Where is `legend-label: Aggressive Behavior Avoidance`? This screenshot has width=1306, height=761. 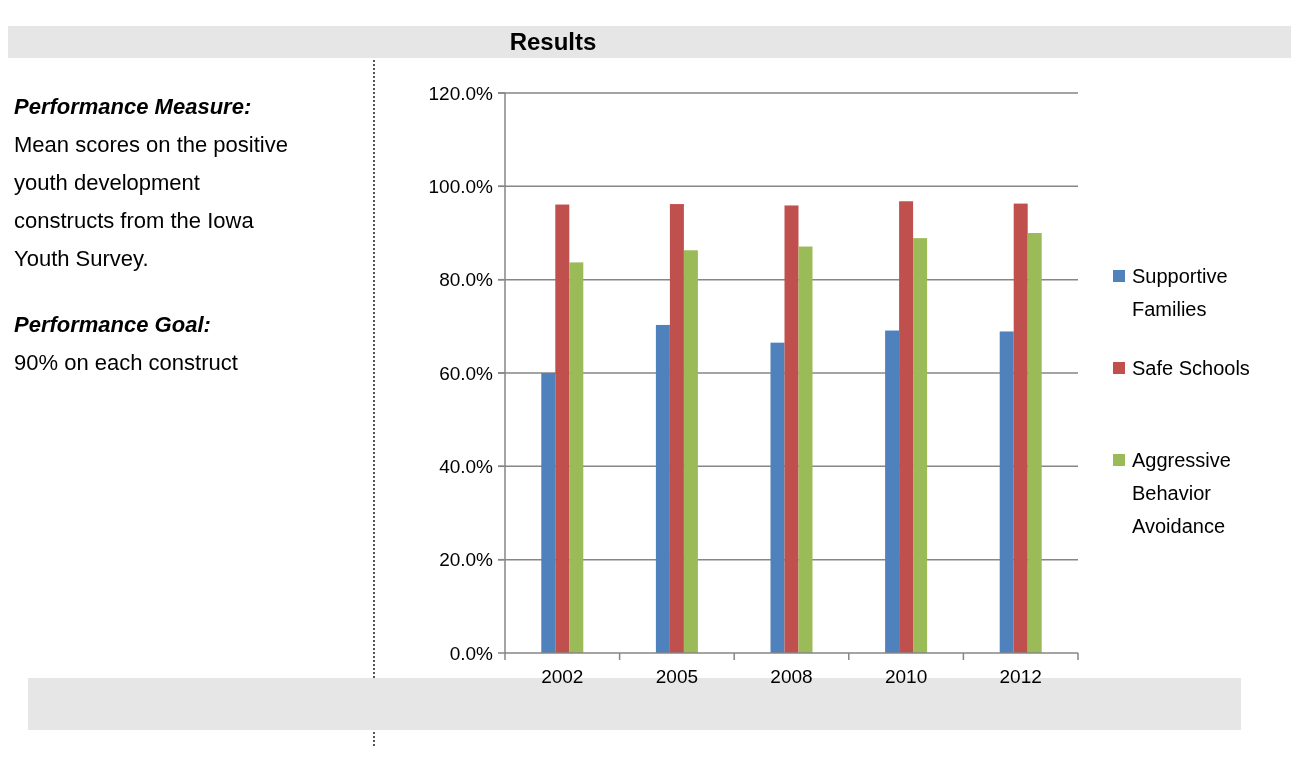 legend-label: Aggressive Behavior Avoidance is located at coordinates (1181, 493).